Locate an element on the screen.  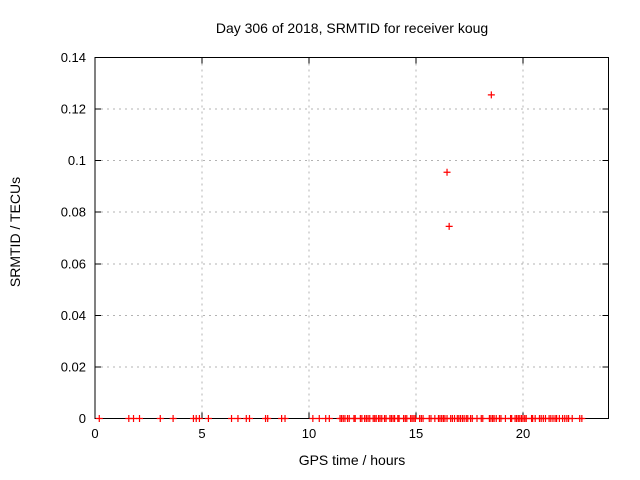
x-tick-label: 20 is located at coordinates (523, 433).